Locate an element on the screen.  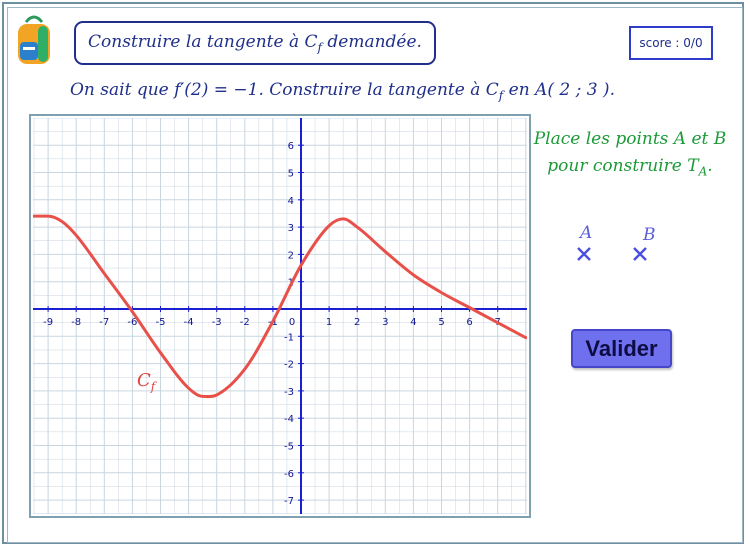
x-tick-label: 4 is located at coordinates (413, 322).